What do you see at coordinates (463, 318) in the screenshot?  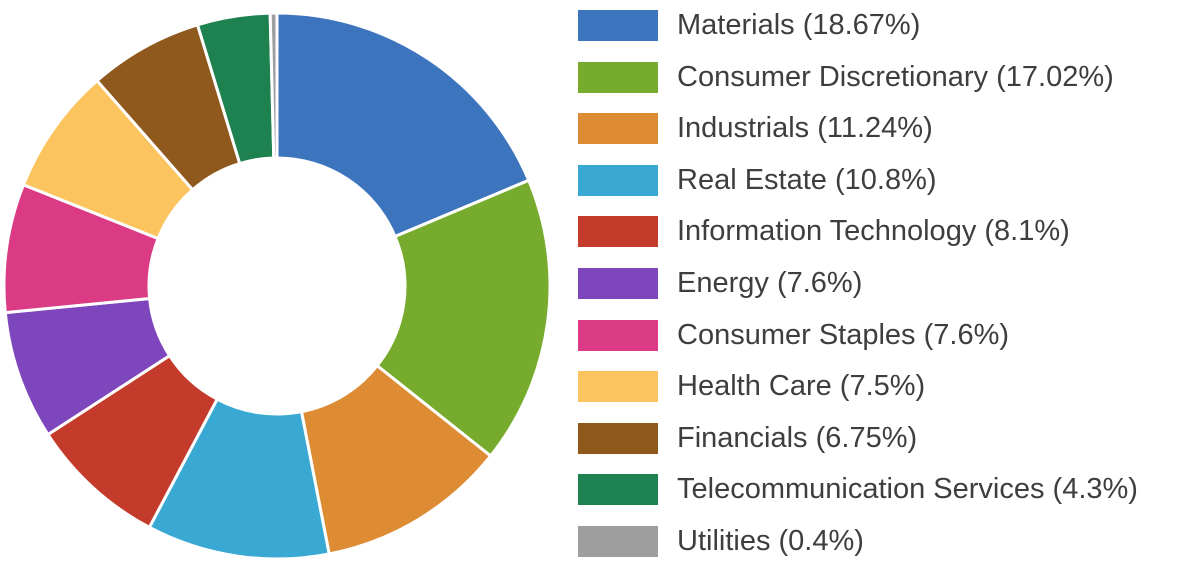 I see `donut-slice-consumer-discretionary` at bounding box center [463, 318].